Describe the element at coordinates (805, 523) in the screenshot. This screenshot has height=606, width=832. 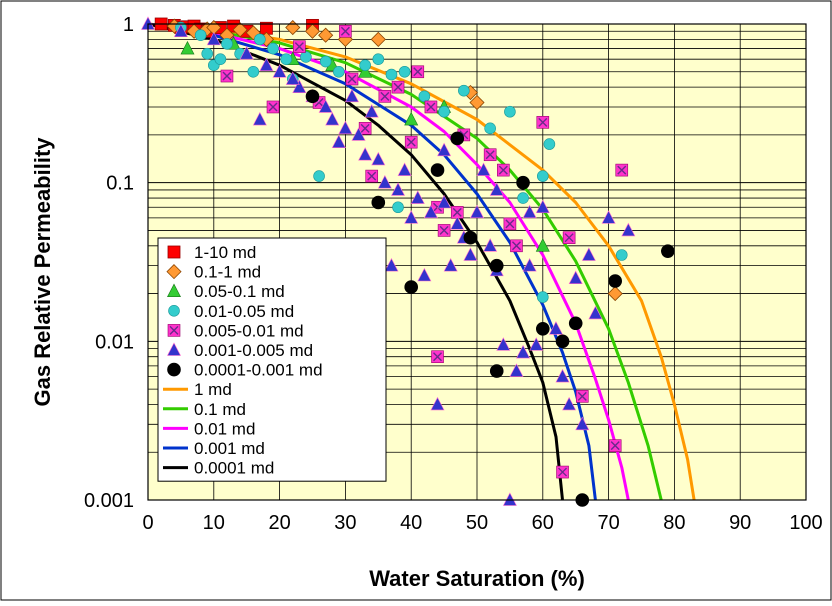
I see `x-tick-label: 100` at that location.